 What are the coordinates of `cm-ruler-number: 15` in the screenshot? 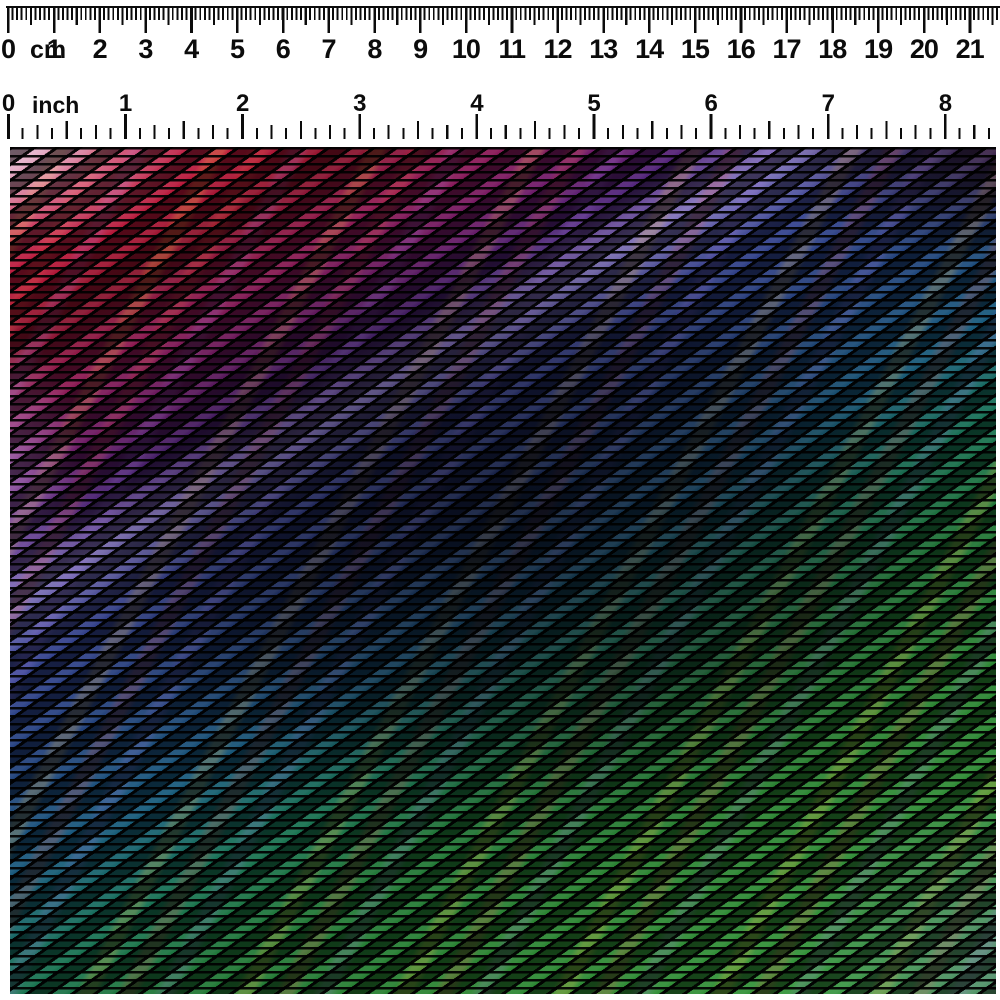 It's located at (695, 49).